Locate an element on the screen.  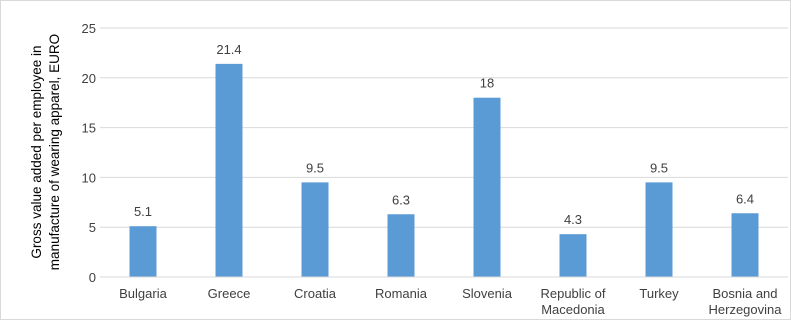
x-tick-label: Romania is located at coordinates (401, 293).